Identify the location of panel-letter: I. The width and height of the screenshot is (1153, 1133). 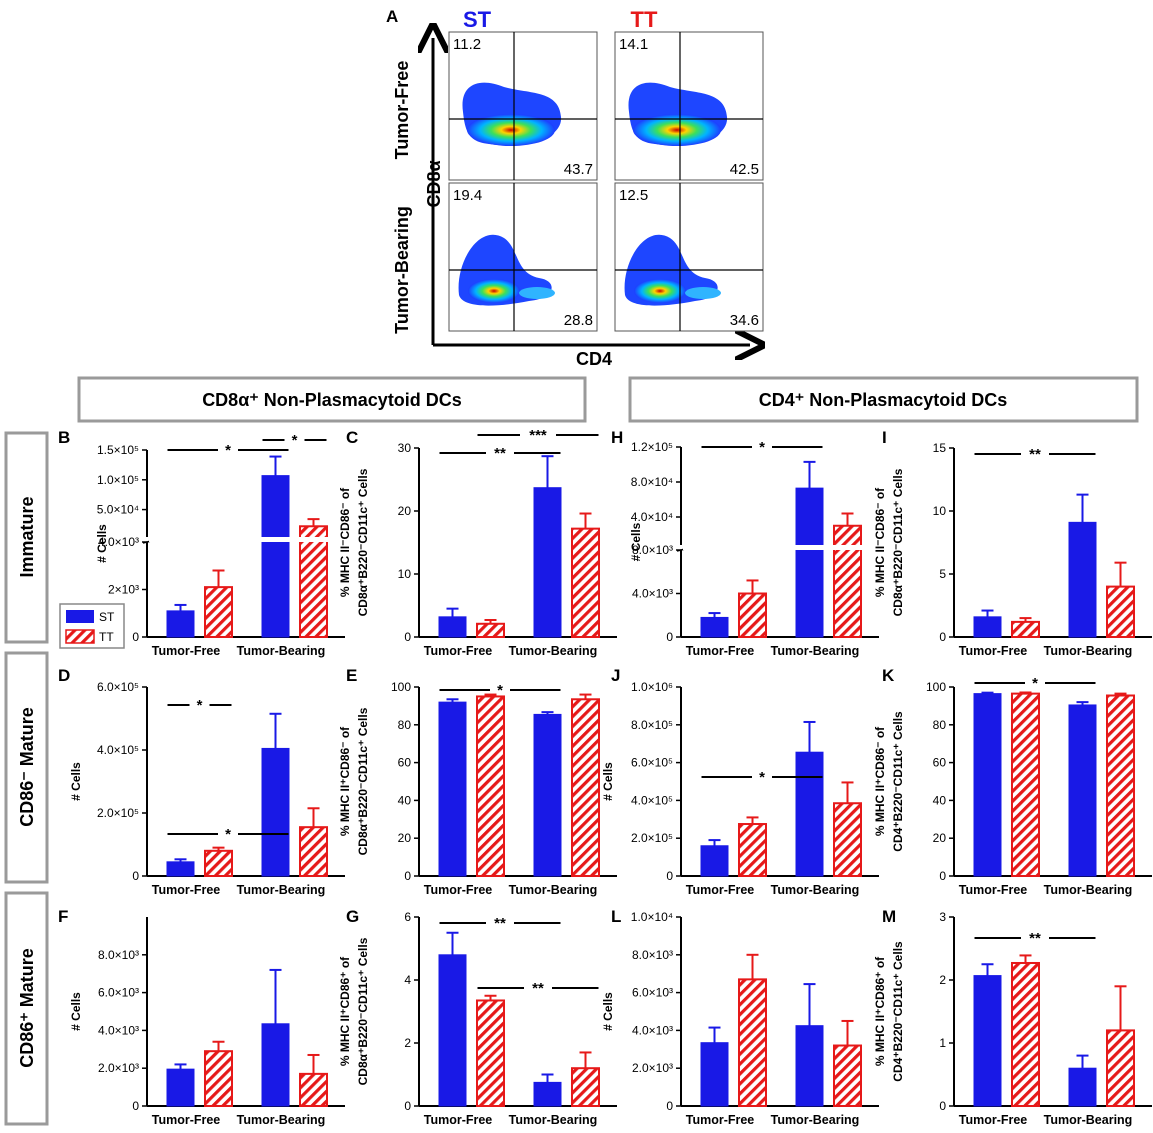
(884, 437).